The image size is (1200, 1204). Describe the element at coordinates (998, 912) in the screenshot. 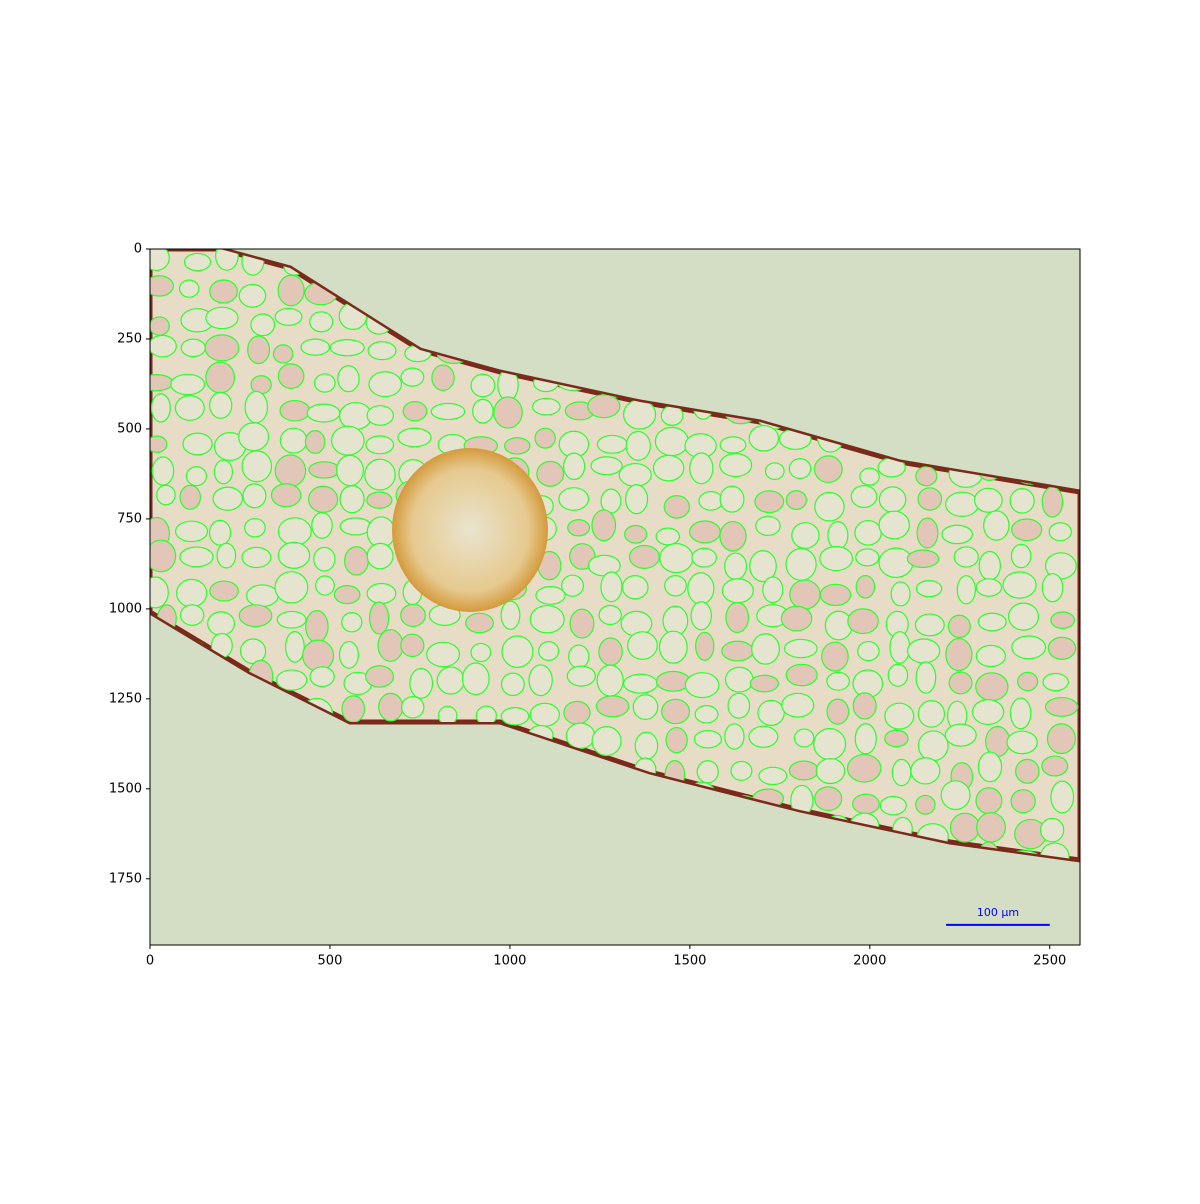

I see `scale-bar-label: 100 μm` at that location.